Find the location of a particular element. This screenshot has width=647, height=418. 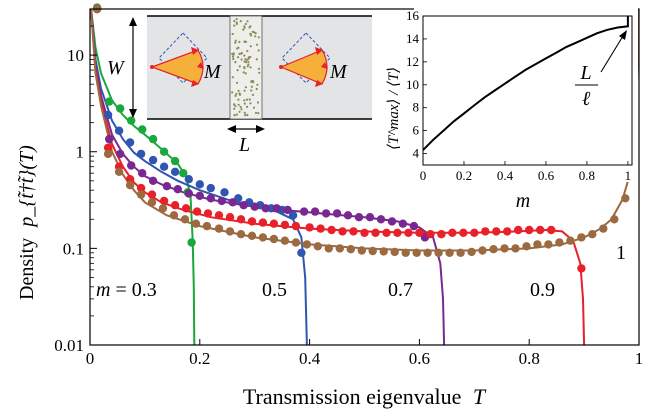

left-mirror-icon is located at coordinates (179, 59).